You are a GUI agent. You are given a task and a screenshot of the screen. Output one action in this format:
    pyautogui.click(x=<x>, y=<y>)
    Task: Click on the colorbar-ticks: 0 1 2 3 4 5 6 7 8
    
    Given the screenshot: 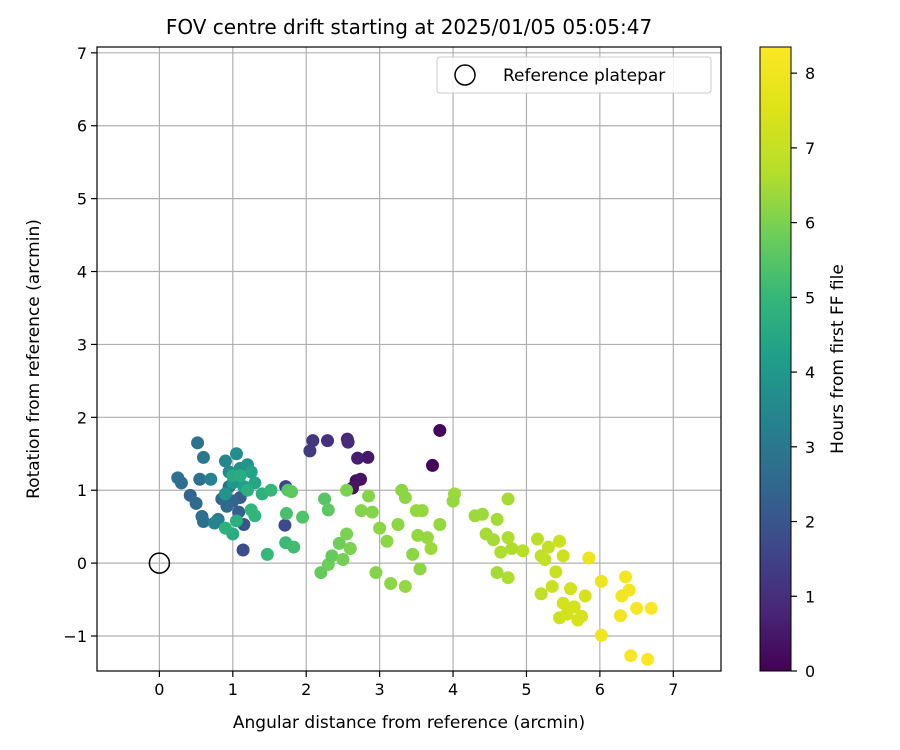 What is the action you would take?
    pyautogui.click(x=803, y=372)
    